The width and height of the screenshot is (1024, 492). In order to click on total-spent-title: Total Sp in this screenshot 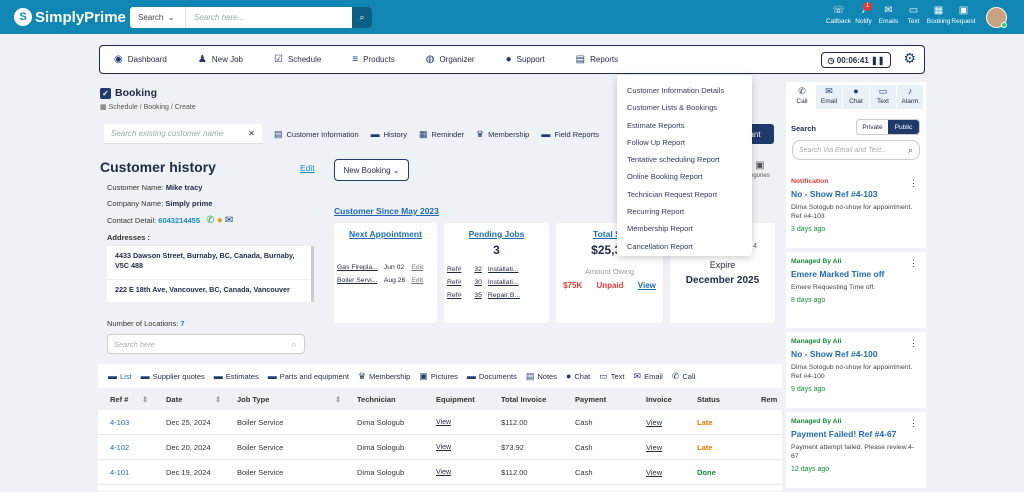, I will do `click(609, 234)`.